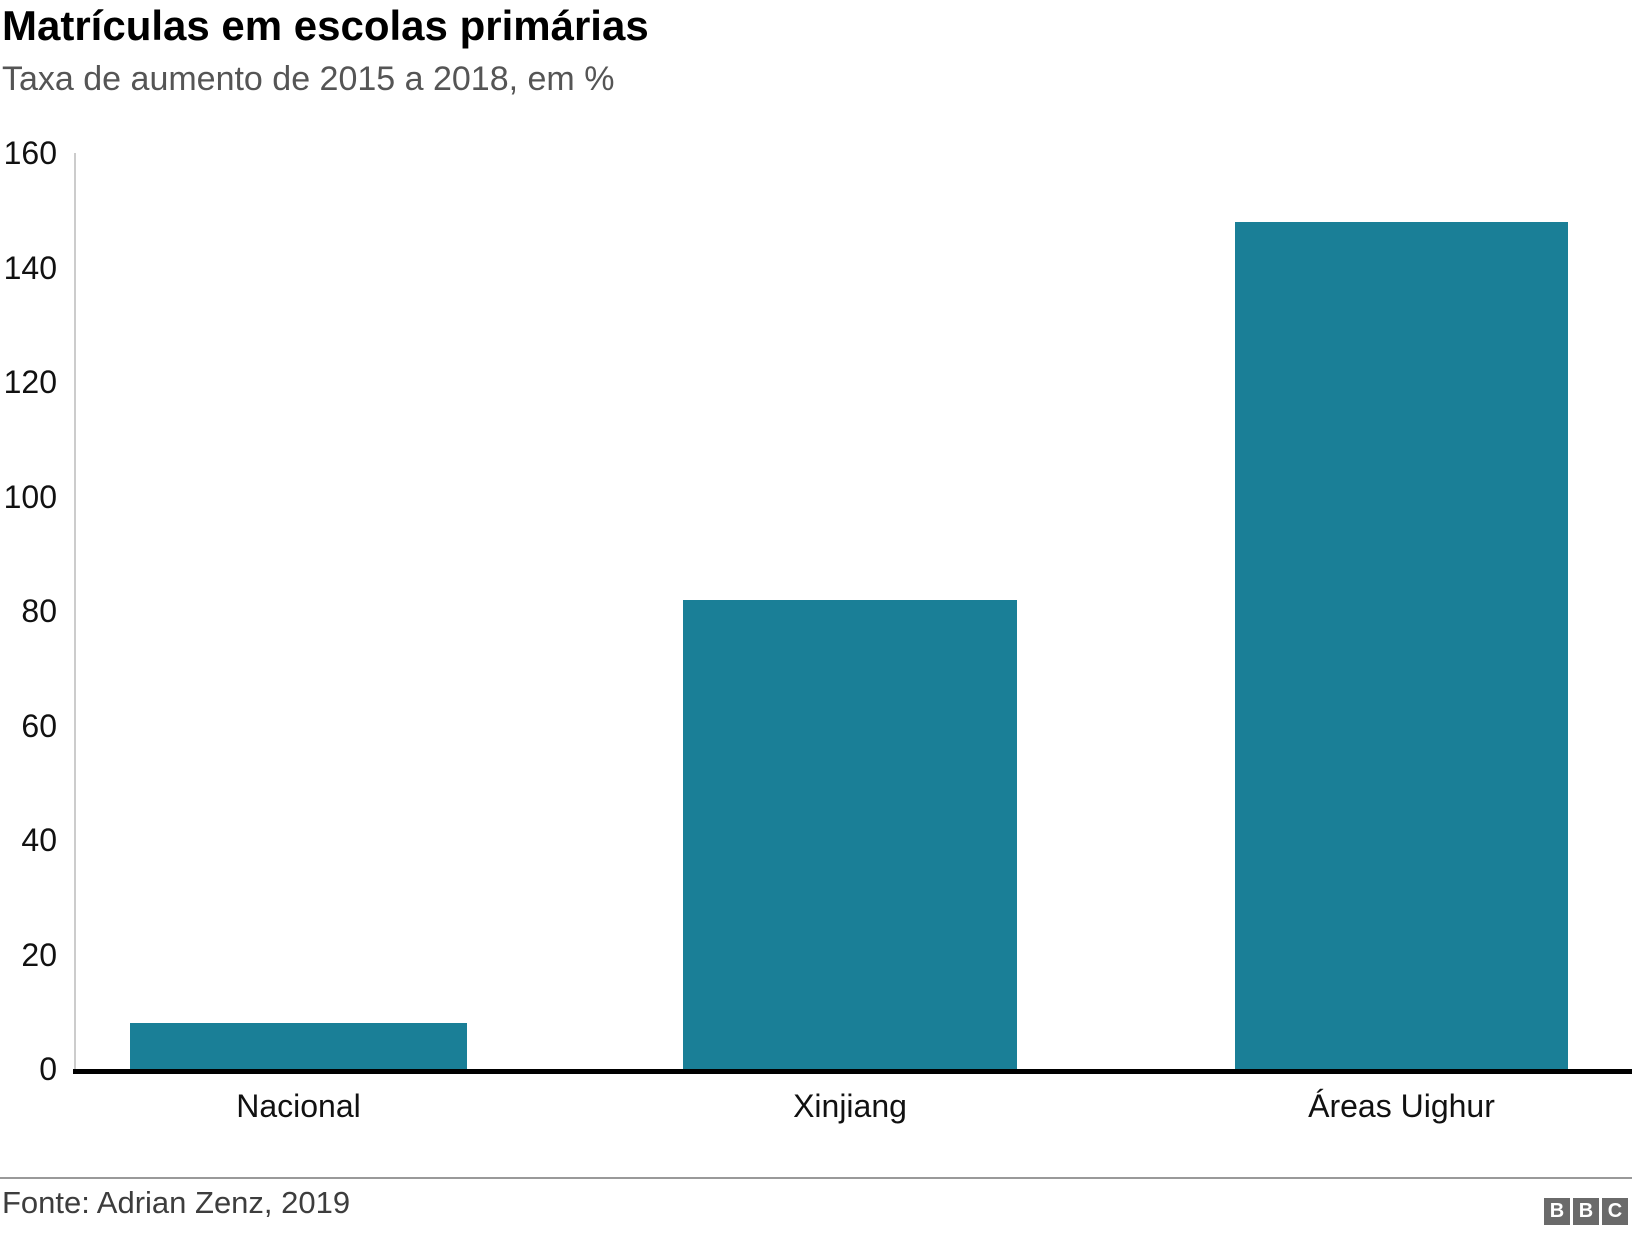 This screenshot has width=1632, height=1234. What do you see at coordinates (75, 612) in the screenshot?
I see `y-axis-line` at bounding box center [75, 612].